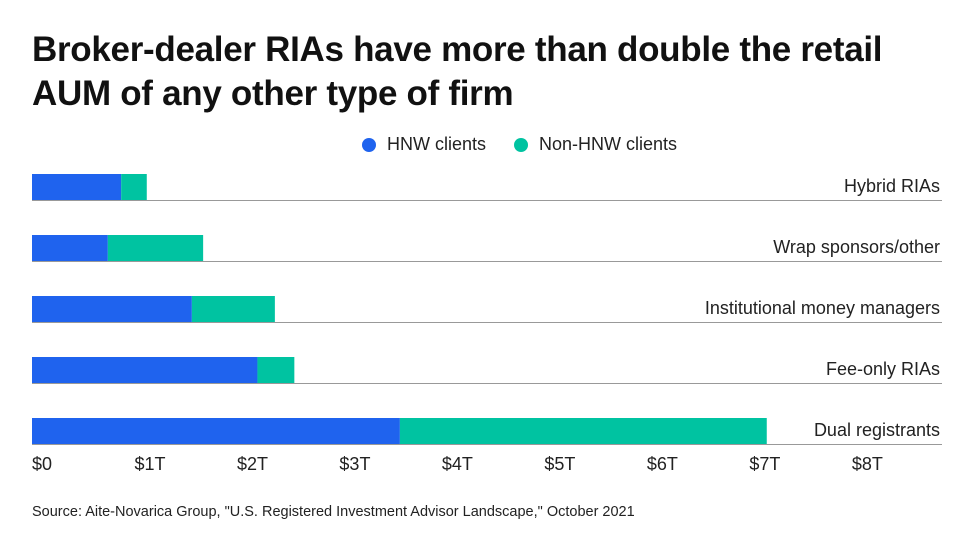 Image resolution: width=978 pixels, height=550 pixels. I want to click on category-label: Fee-only RIAs, so click(883, 369).